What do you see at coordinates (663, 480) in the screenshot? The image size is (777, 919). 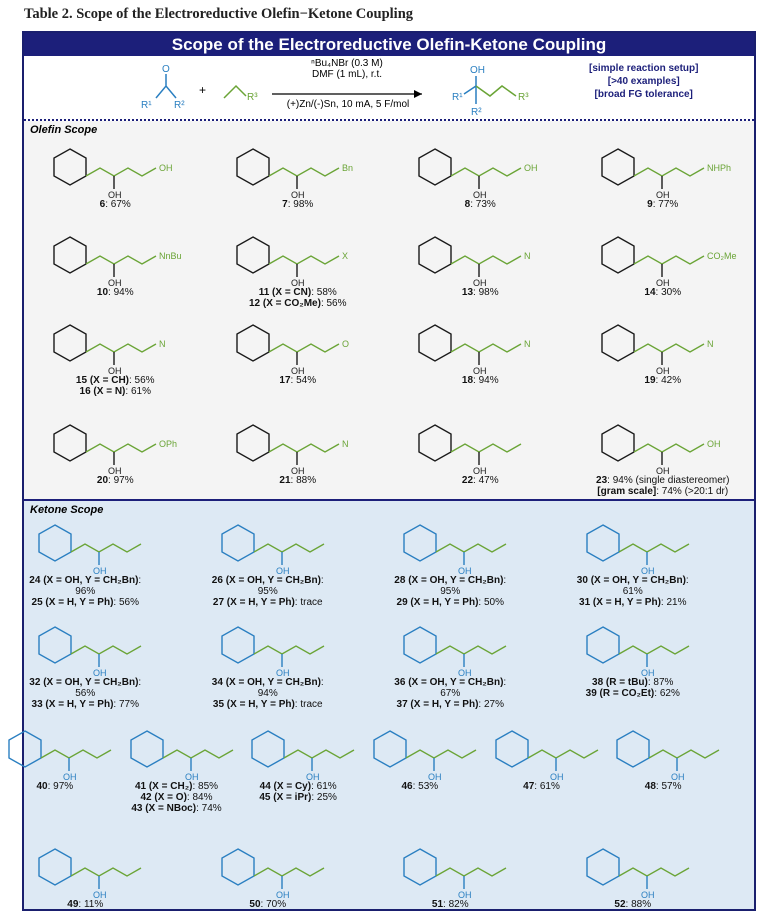 I see `compound-caption: 23: 94% (single diastereomer)` at bounding box center [663, 480].